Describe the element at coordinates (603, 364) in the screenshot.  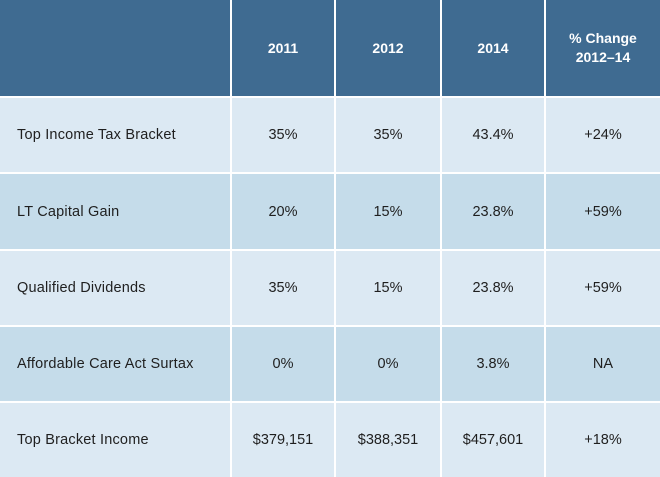
I see `value-pct-change: NA` at that location.